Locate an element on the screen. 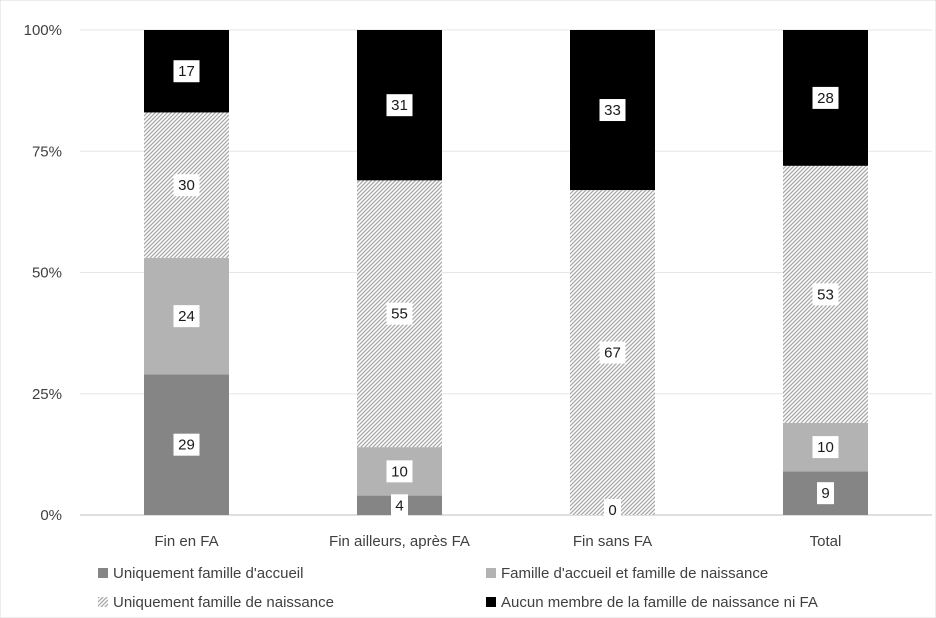  data-label: 67 is located at coordinates (612, 353).